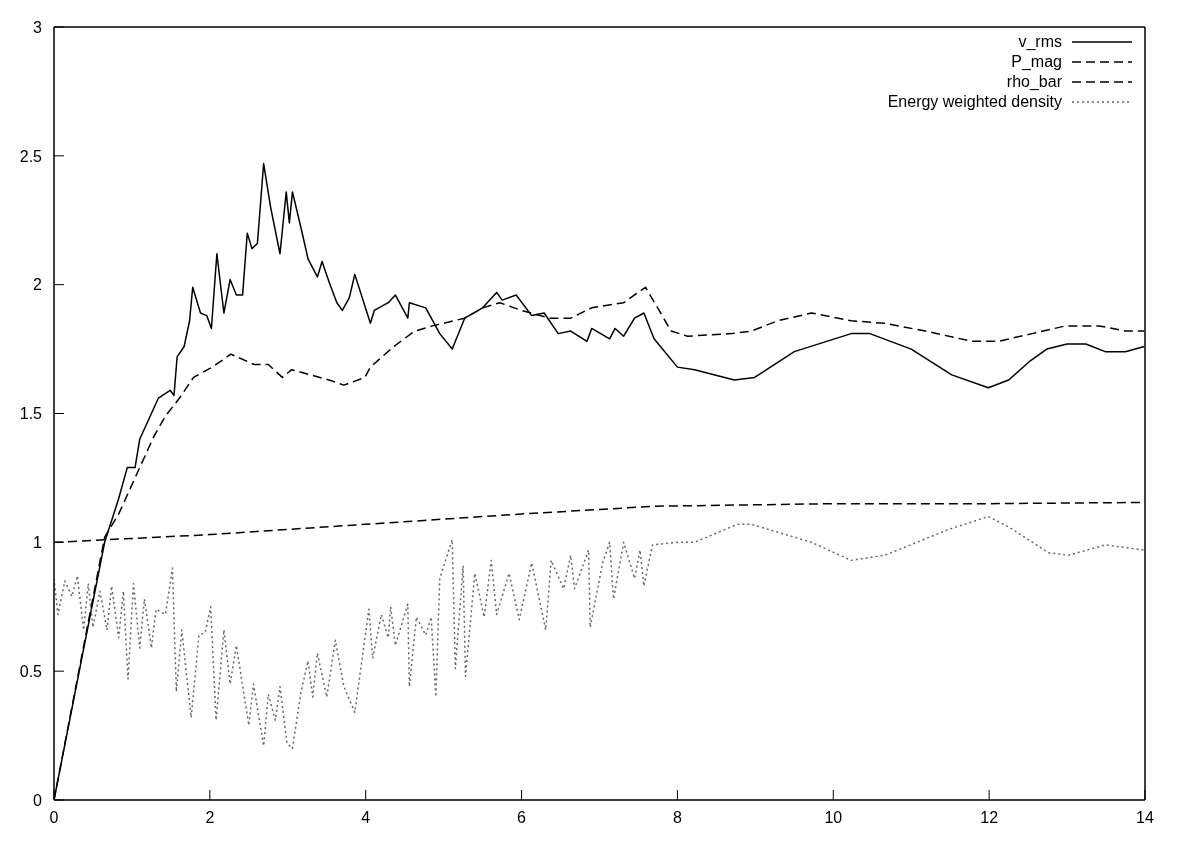 The image size is (1192, 852). I want to click on x-tick-label: 6, so click(522, 818).